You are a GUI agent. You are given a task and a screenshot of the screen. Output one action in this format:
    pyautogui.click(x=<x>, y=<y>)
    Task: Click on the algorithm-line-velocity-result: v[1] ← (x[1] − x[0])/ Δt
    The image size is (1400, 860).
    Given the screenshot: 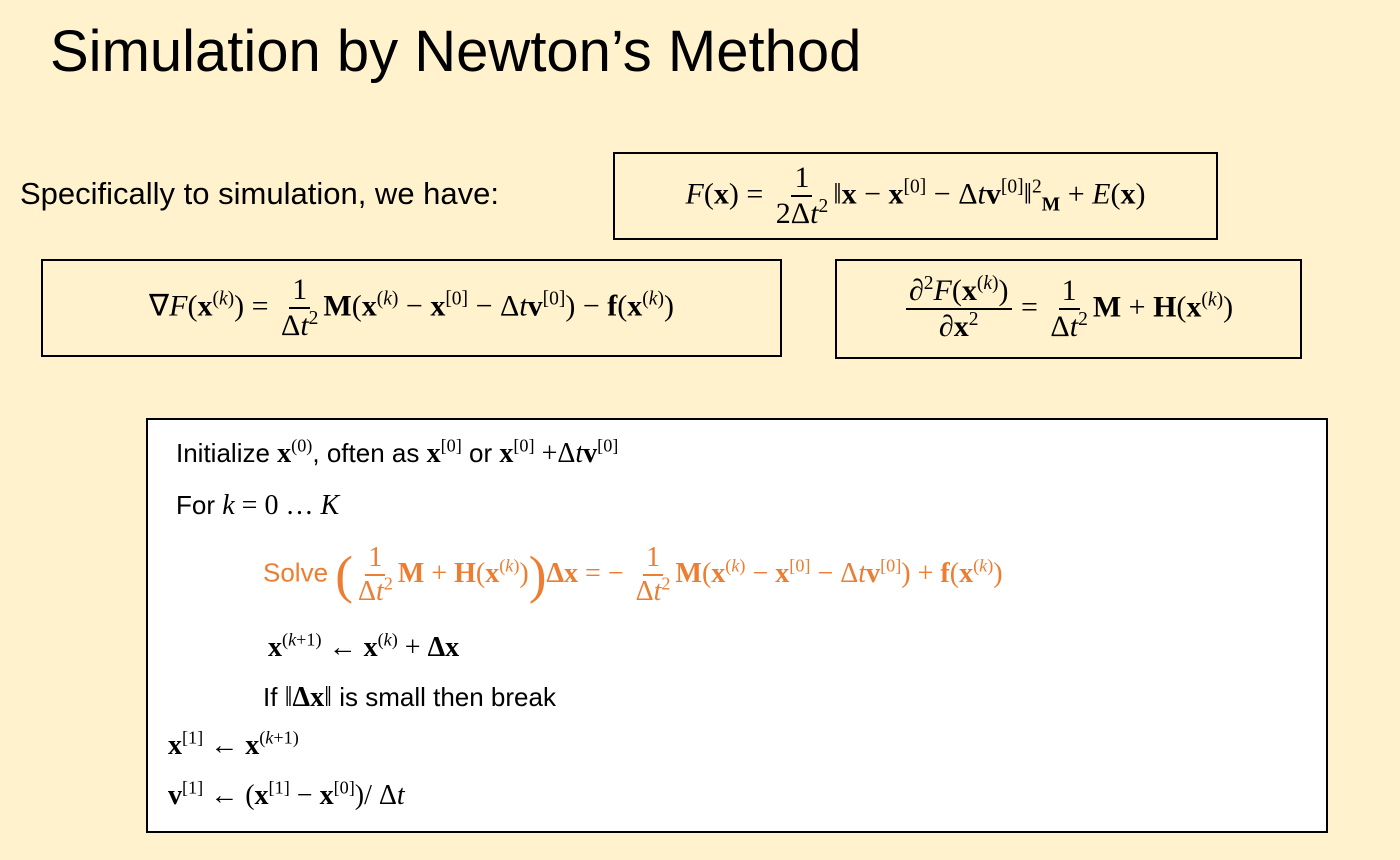 What is the action you would take?
    pyautogui.click(x=286, y=794)
    